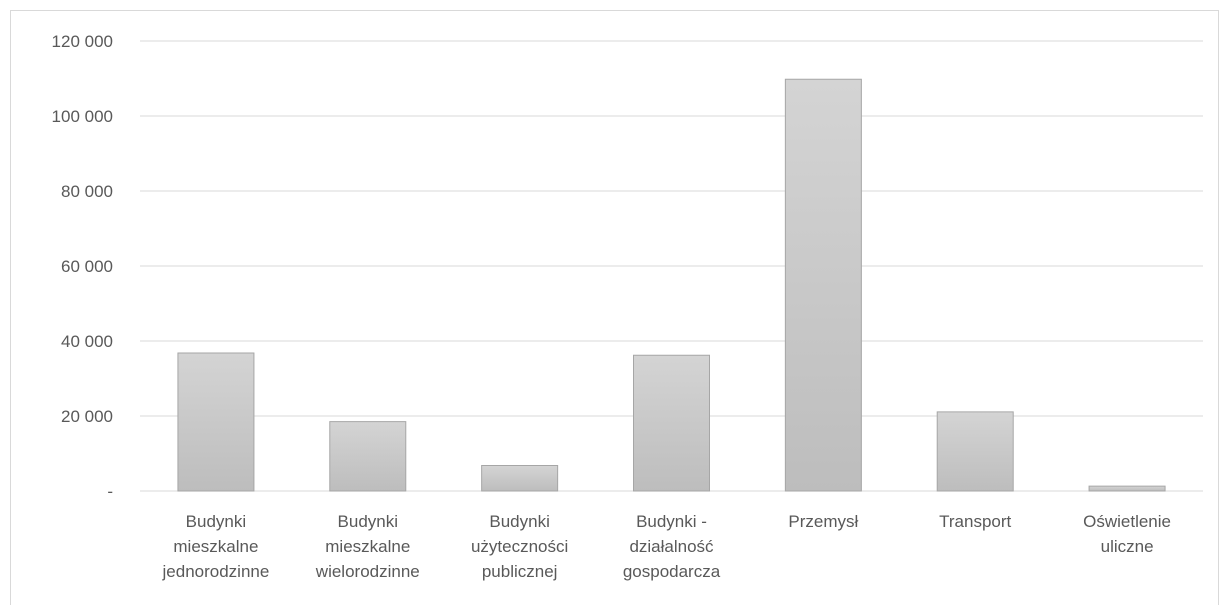 The image size is (1221, 605). What do you see at coordinates (82, 116) in the screenshot?
I see `y-tick-label: 100 000` at bounding box center [82, 116].